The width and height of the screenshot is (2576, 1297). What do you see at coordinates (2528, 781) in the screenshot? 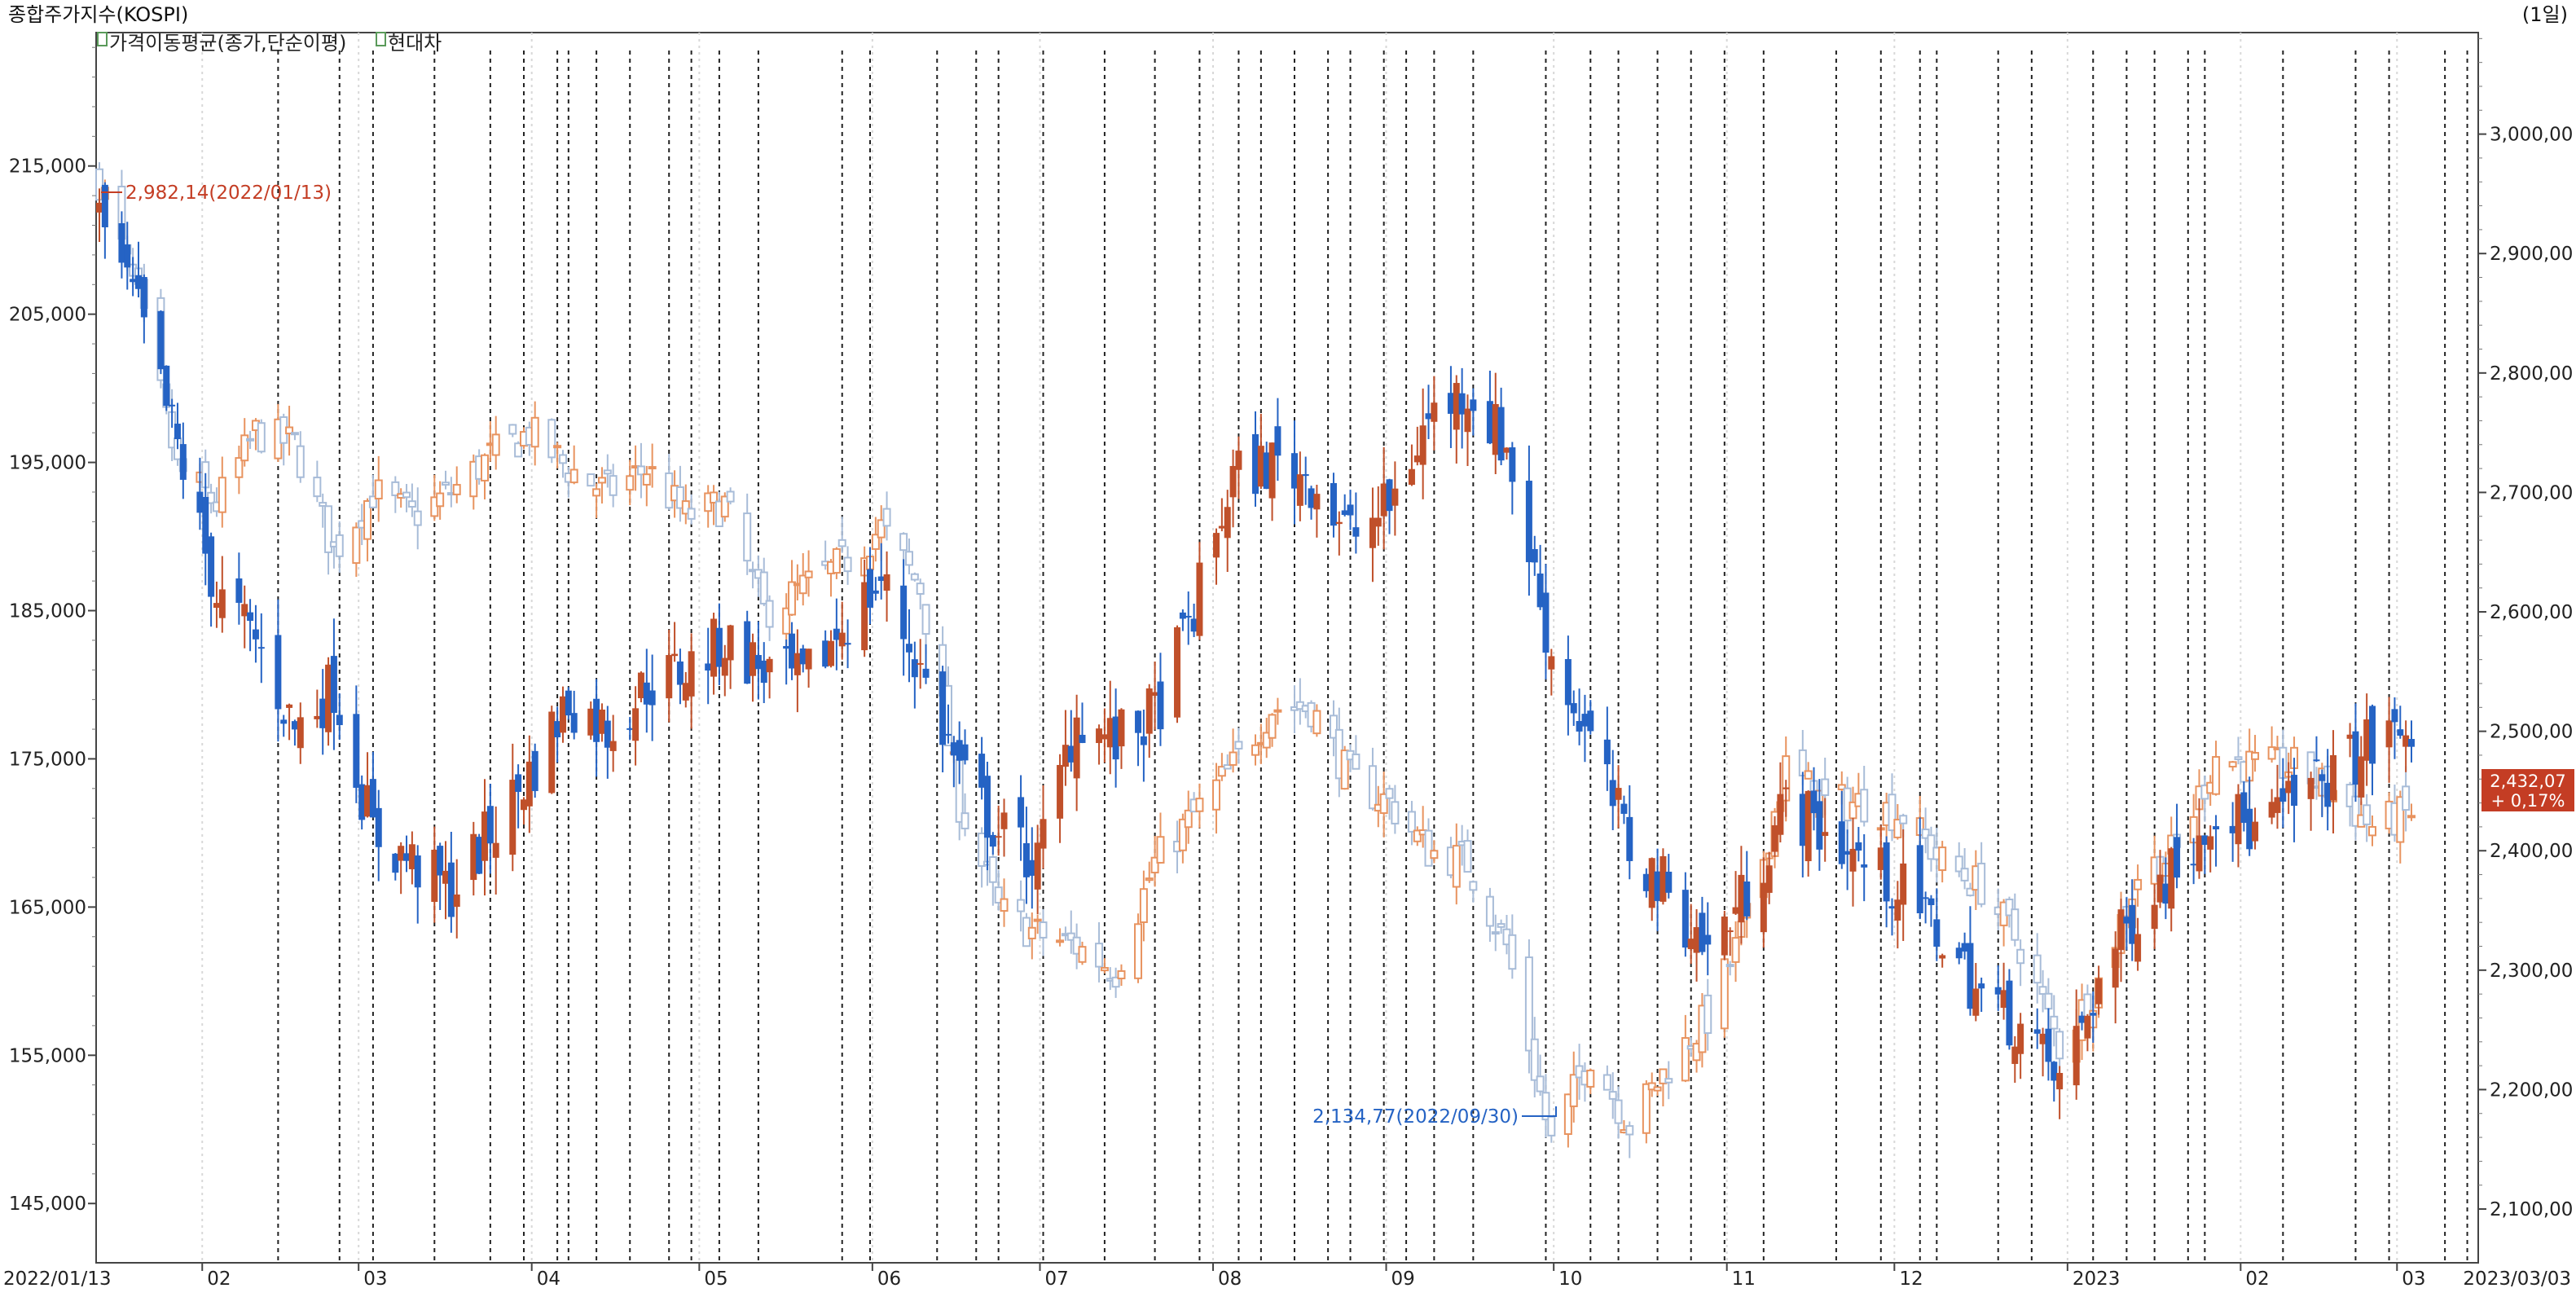
I see `last-value: 2,432,07` at bounding box center [2528, 781].